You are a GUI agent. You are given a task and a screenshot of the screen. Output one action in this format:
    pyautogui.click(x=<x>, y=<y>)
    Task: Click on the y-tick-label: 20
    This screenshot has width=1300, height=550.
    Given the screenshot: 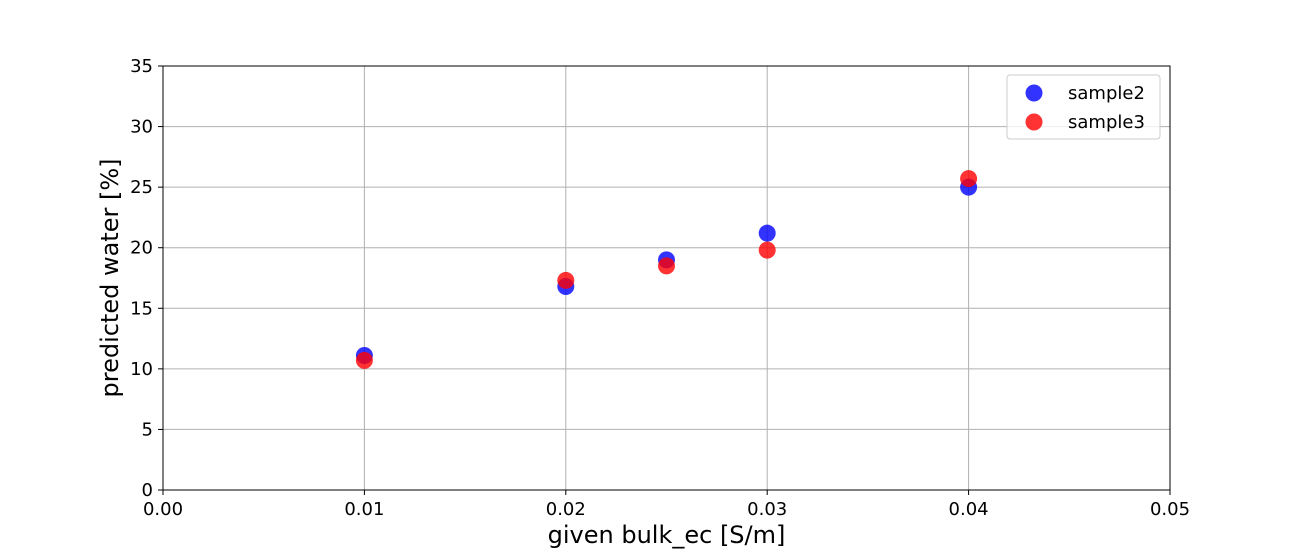 What is the action you would take?
    pyautogui.click(x=141, y=248)
    